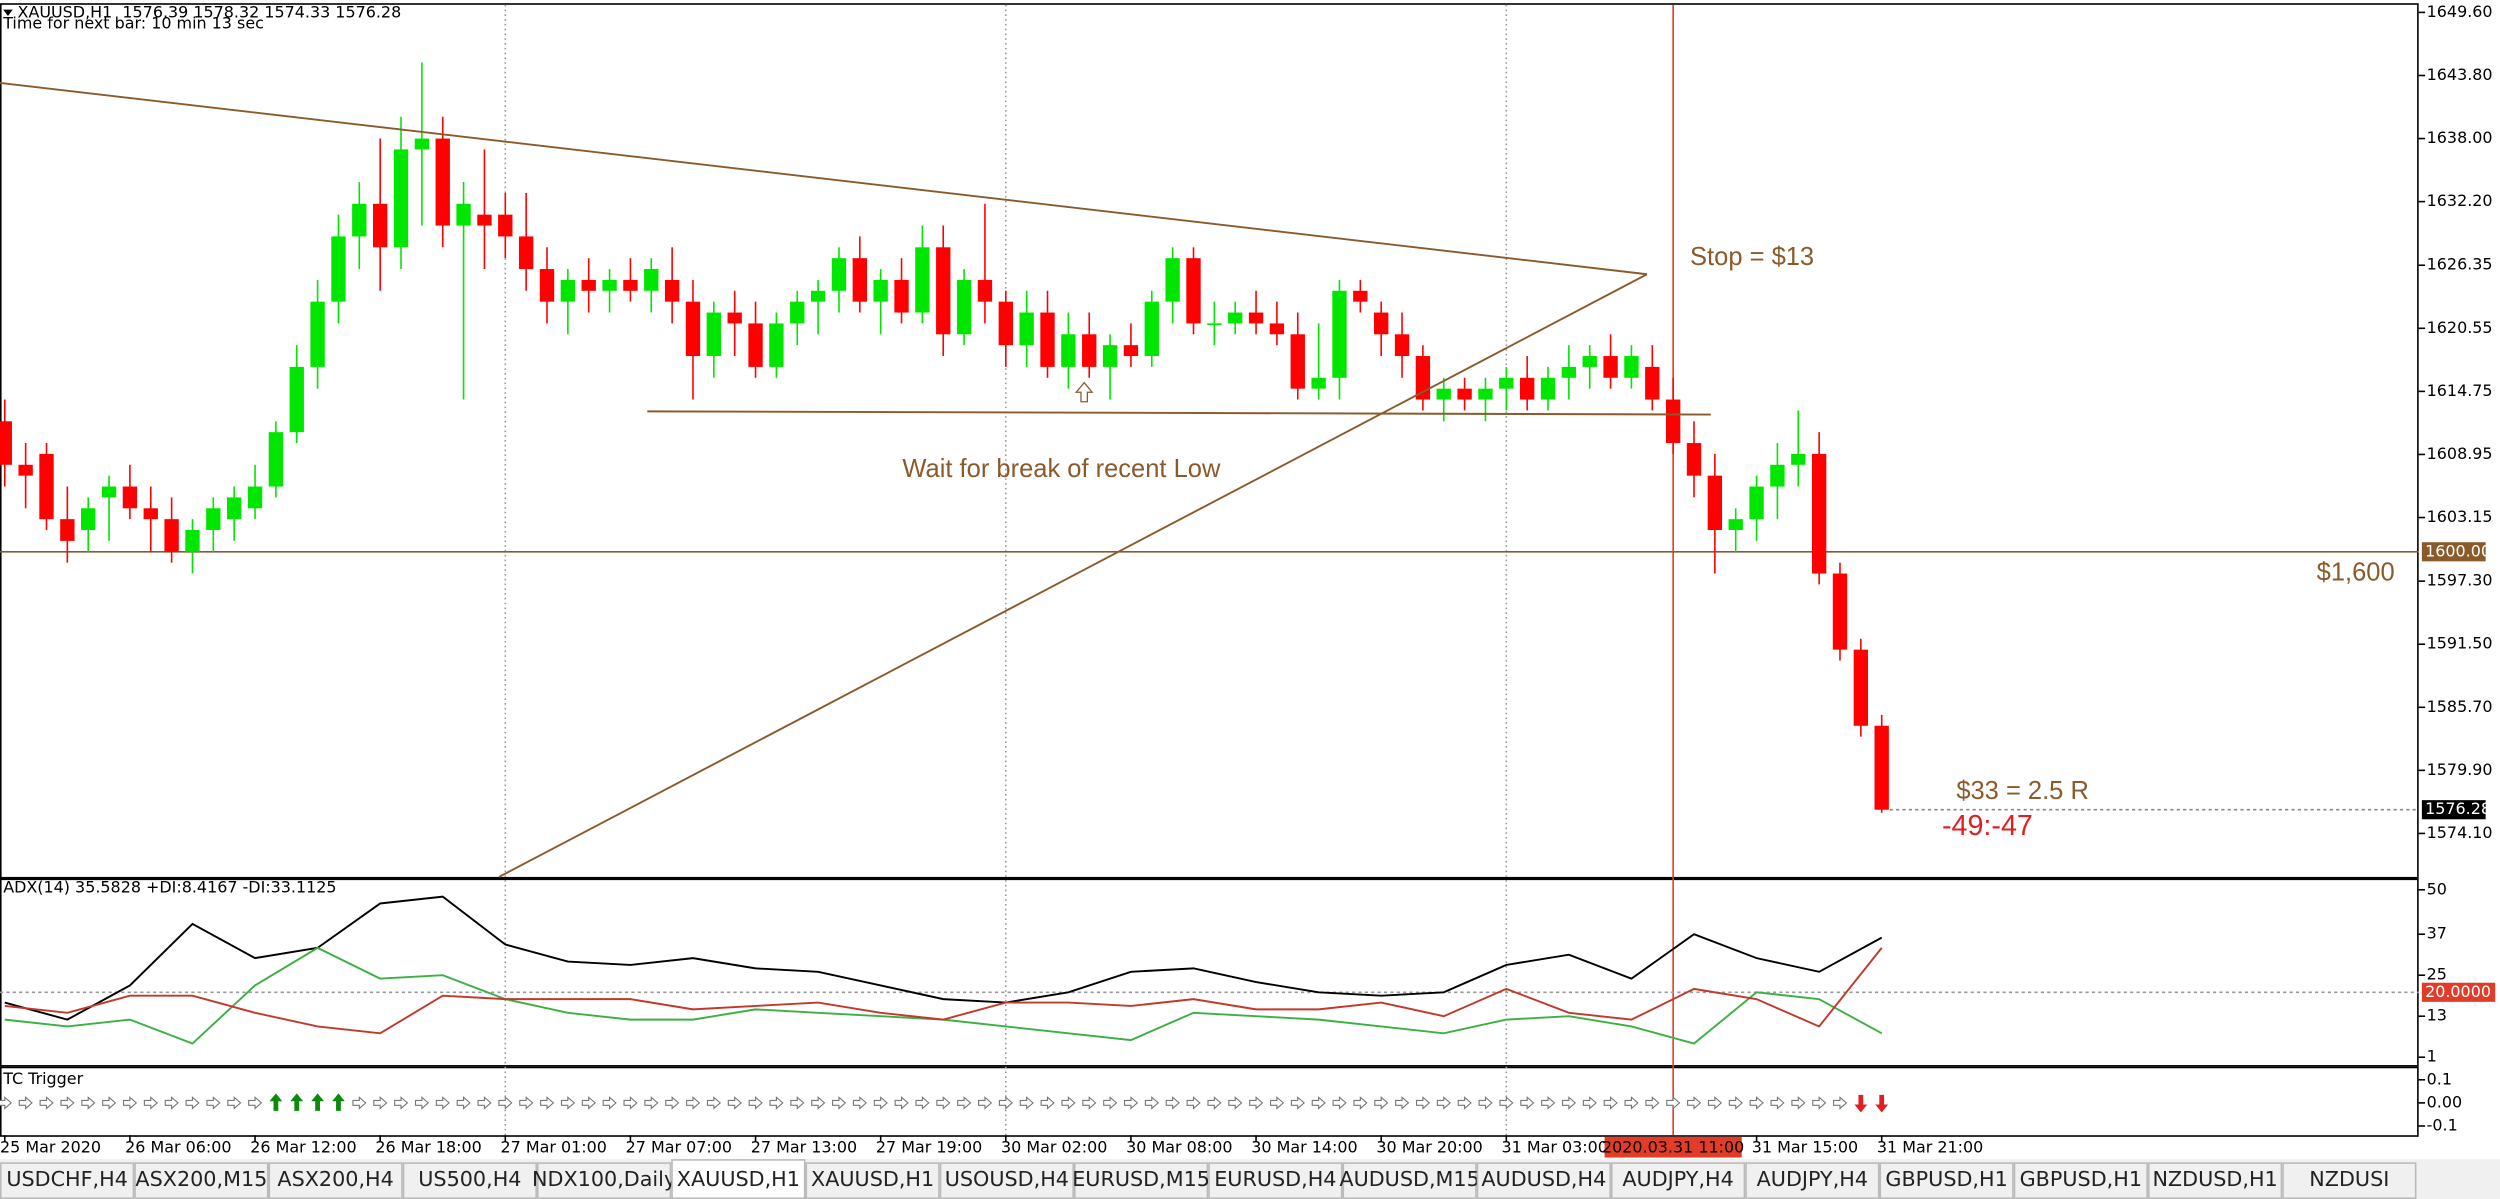  I want to click on y-tick-label: 1620.55, so click(2460, 327).